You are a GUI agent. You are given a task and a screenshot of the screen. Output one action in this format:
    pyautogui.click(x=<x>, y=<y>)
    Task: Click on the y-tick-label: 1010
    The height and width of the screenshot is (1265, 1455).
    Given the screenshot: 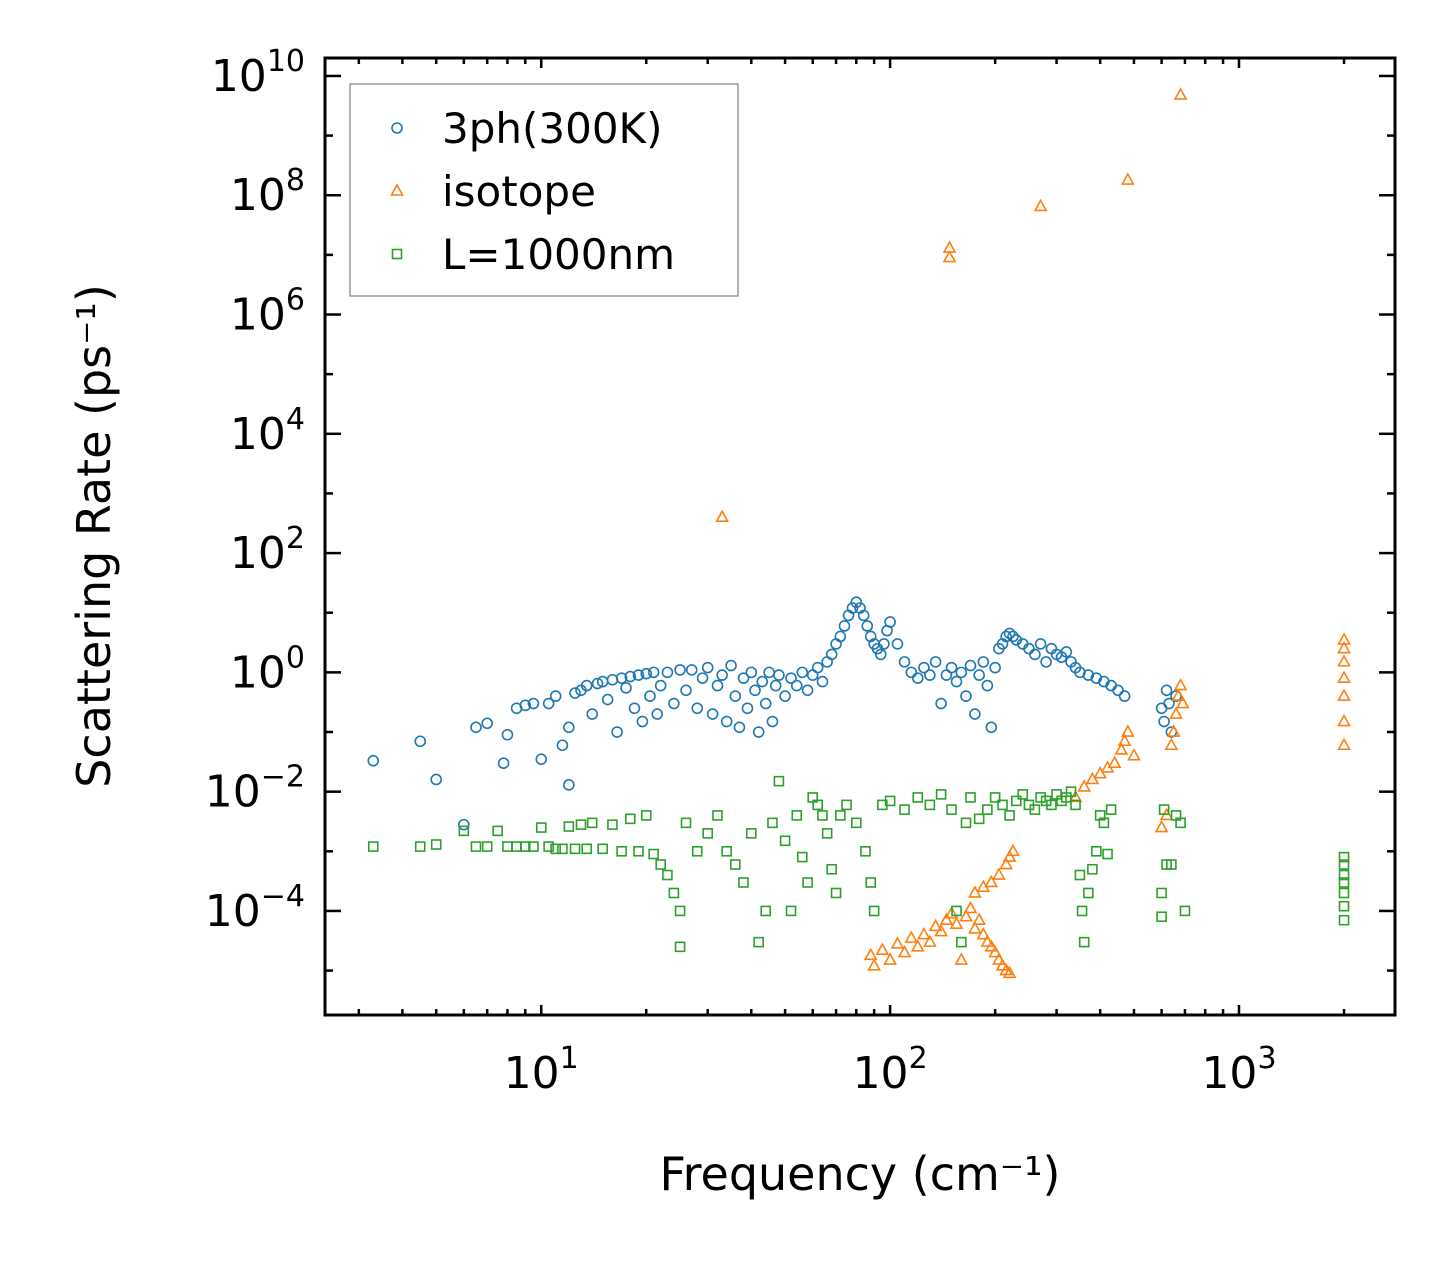 What is the action you would take?
    pyautogui.click(x=258, y=73)
    